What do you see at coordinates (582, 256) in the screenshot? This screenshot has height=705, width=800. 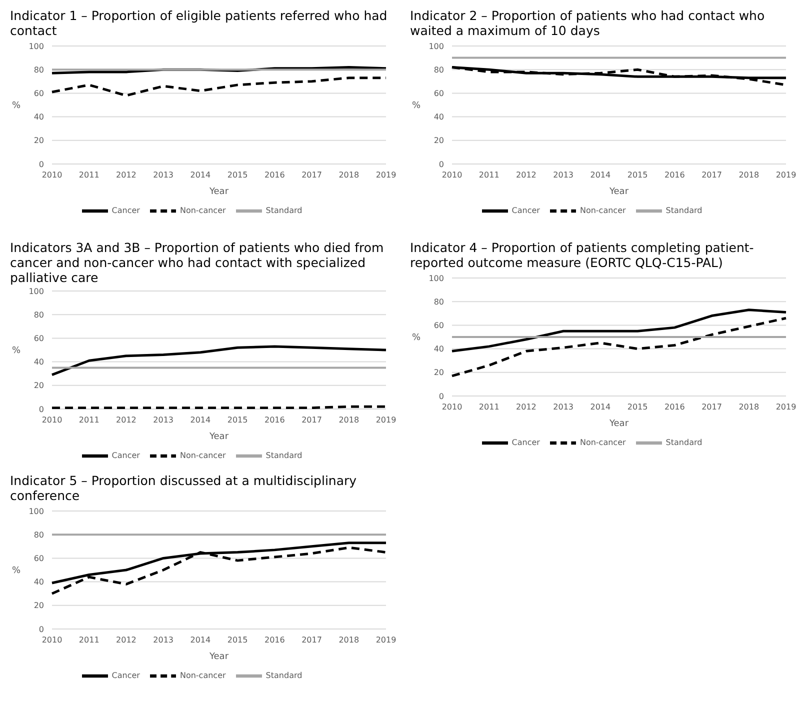 I see `chart-title: Indicator 4 – Proportion of patients completing patient-reported outcome measure (EORTC QLQ-C15-PAL)` at bounding box center [582, 256].